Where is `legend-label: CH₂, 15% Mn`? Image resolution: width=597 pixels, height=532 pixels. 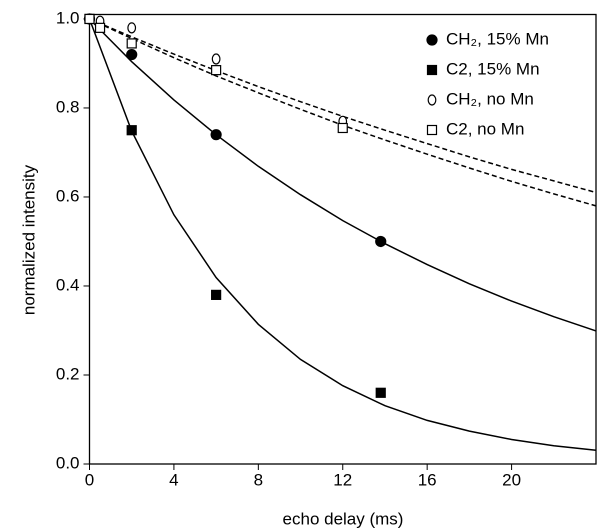 legend-label: CH₂, 15% Mn is located at coordinates (497, 38).